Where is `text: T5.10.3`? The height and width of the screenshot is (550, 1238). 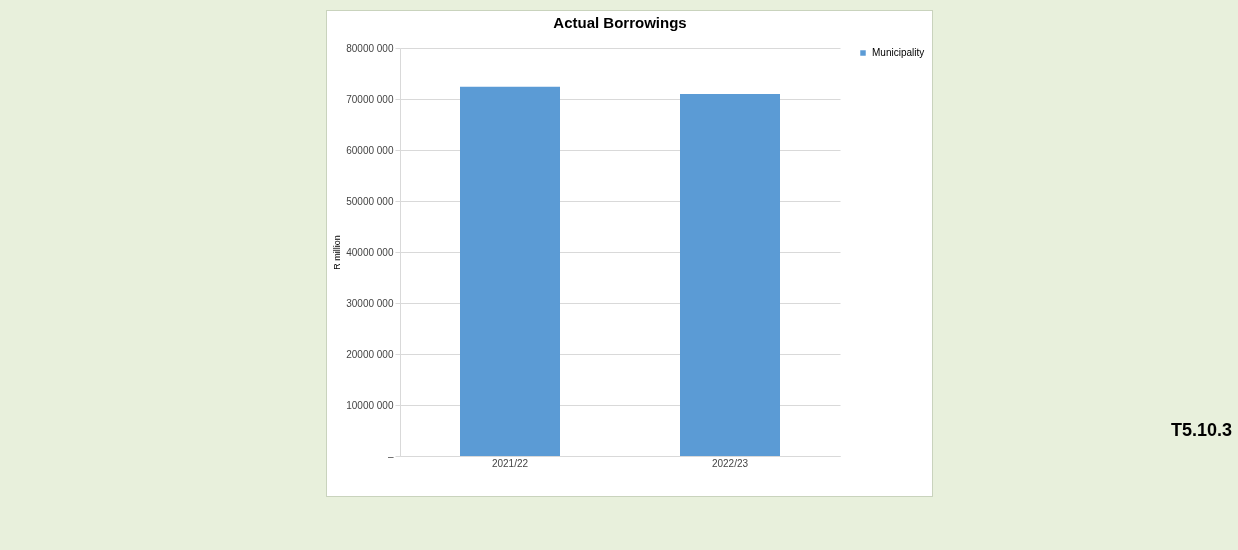
text: T5.10.3 is located at coordinates (1201, 430).